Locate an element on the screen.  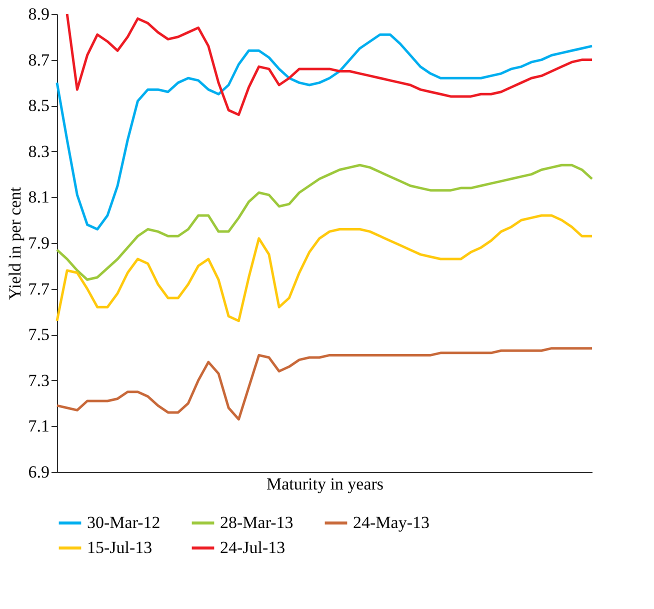
y-tick-label: 8.5 is located at coordinates (39, 106).